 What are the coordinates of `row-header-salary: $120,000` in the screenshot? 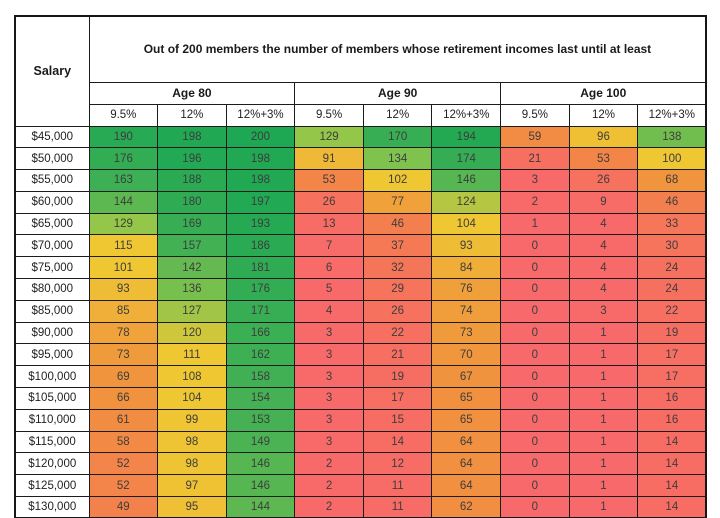 It's located at (52, 464).